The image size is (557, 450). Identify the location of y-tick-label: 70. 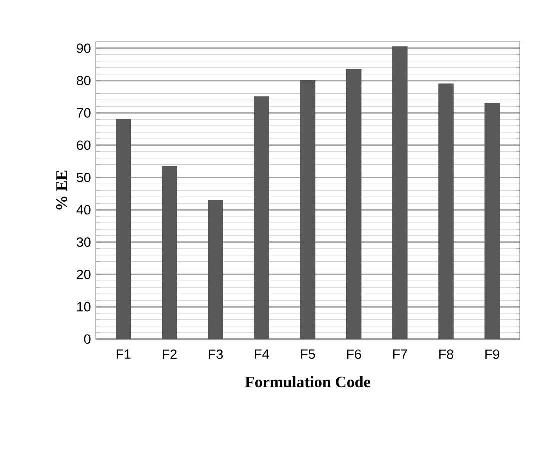
(84, 113).